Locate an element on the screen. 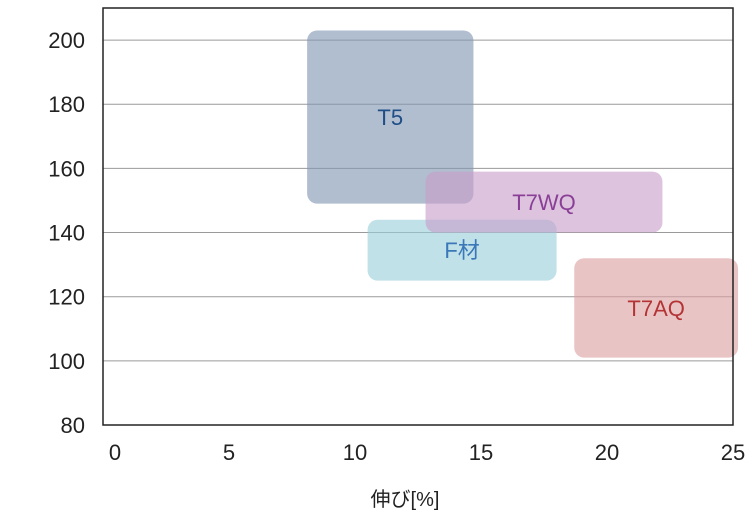 The width and height of the screenshot is (753, 519). x-axis-title: 伸び[%] is located at coordinates (405, 499).